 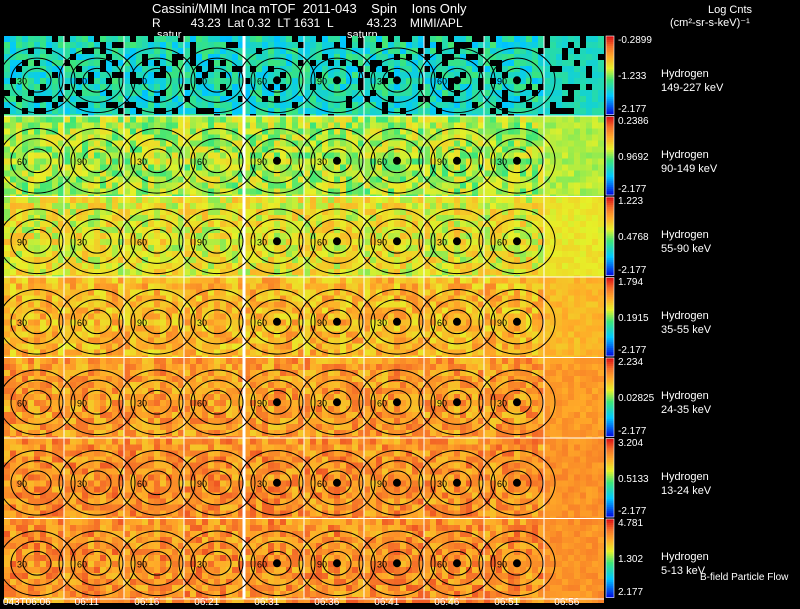 I want to click on energy-panel-2: 60 90 30 60 90 30 60 90 30, so click(x=307, y=158).